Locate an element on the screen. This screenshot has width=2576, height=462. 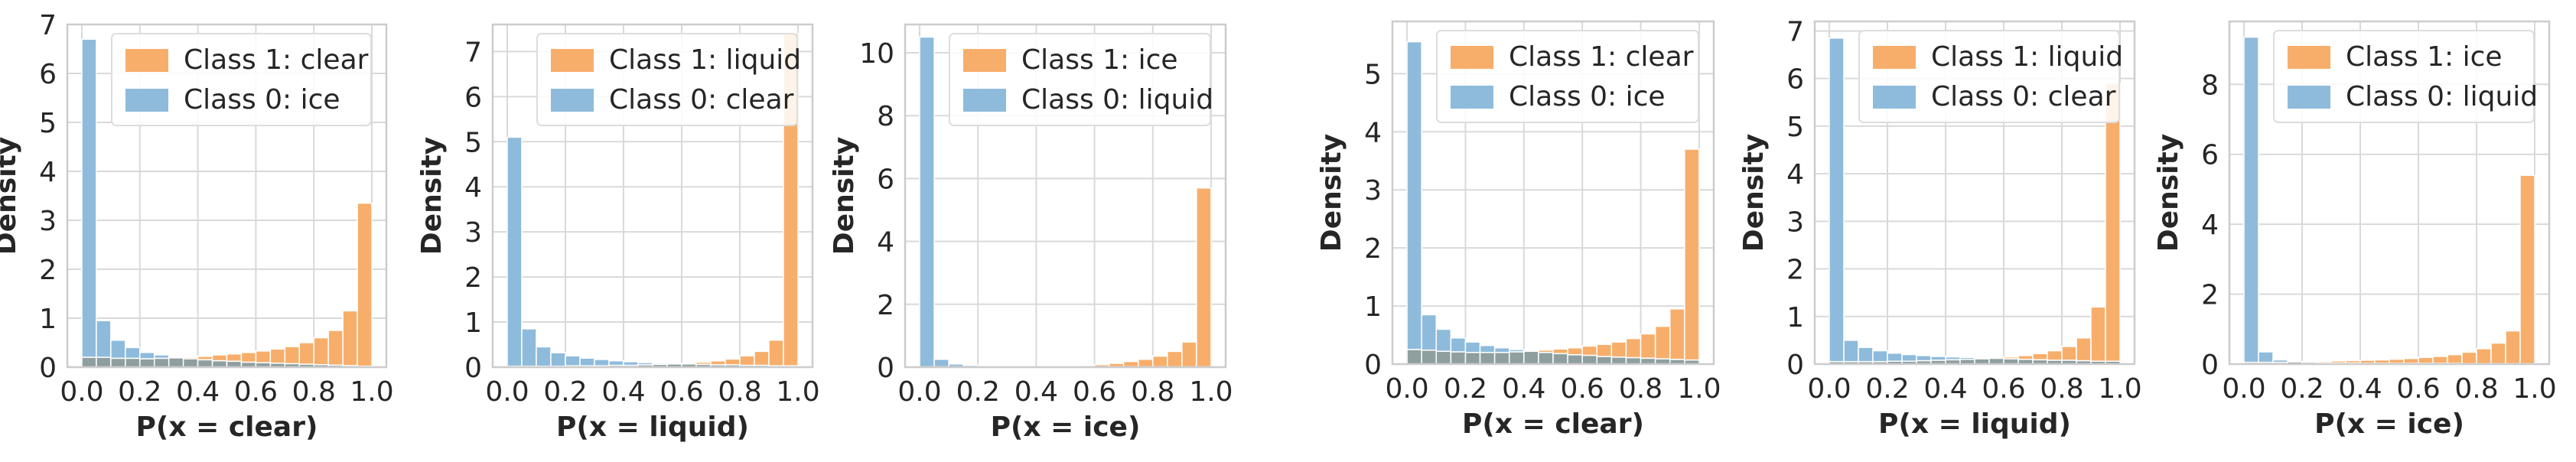
legend: Class 1: ice Class 0: liquid is located at coordinates (1081, 79).